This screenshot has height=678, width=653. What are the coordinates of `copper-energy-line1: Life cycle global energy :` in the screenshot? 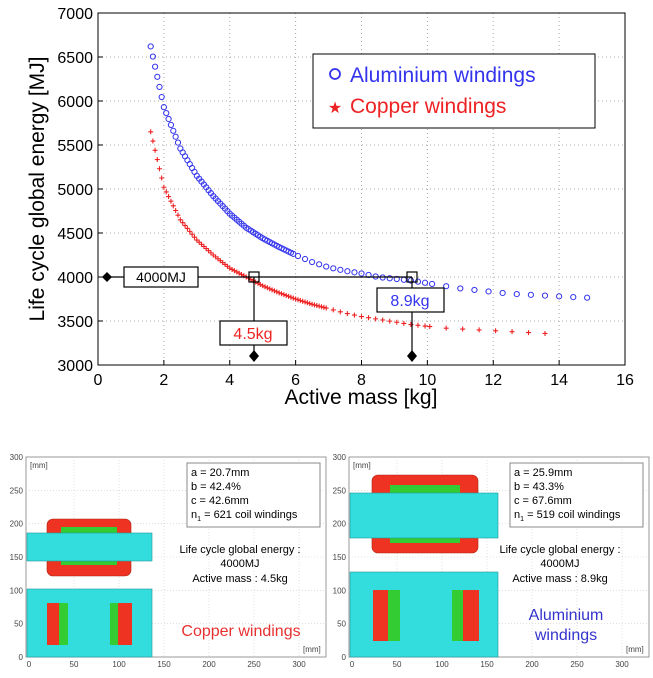 It's located at (239, 550).